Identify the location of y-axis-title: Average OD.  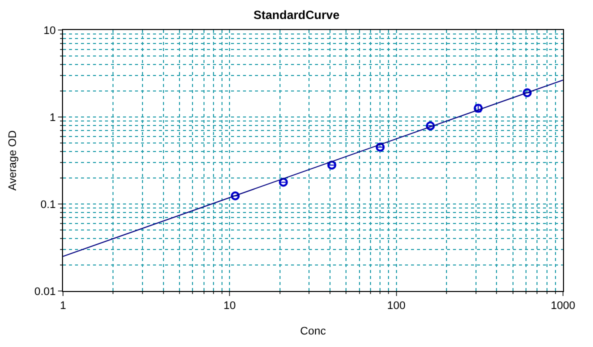
(13, 160).